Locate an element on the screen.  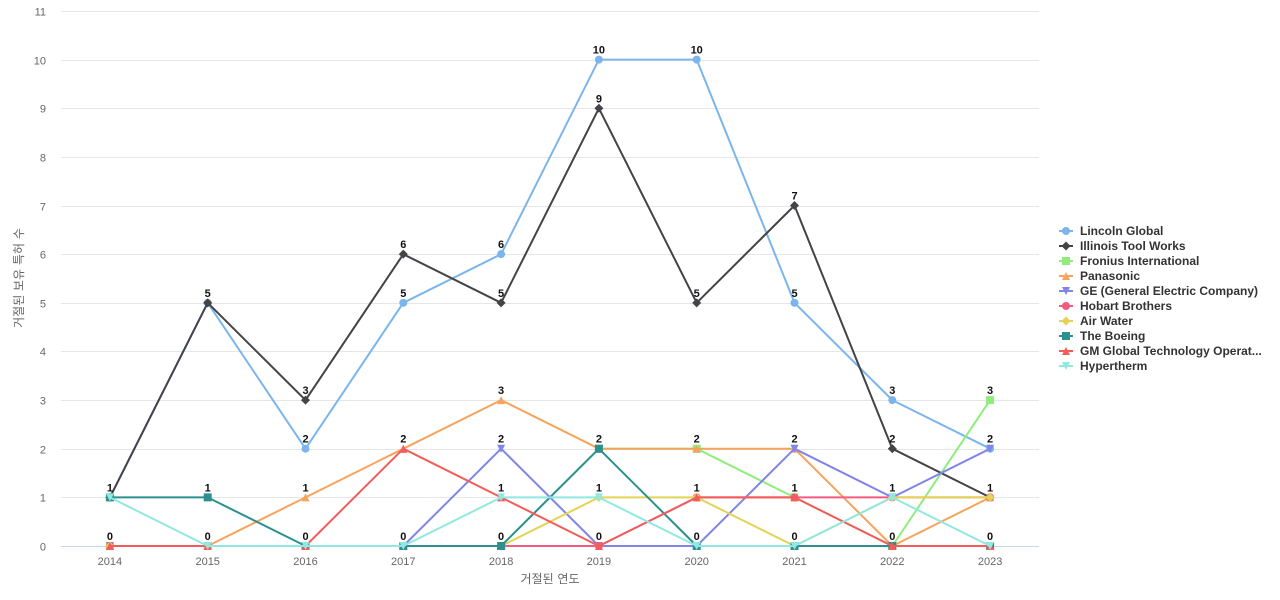
legend-item: Hypertherm is located at coordinates (1103, 366).